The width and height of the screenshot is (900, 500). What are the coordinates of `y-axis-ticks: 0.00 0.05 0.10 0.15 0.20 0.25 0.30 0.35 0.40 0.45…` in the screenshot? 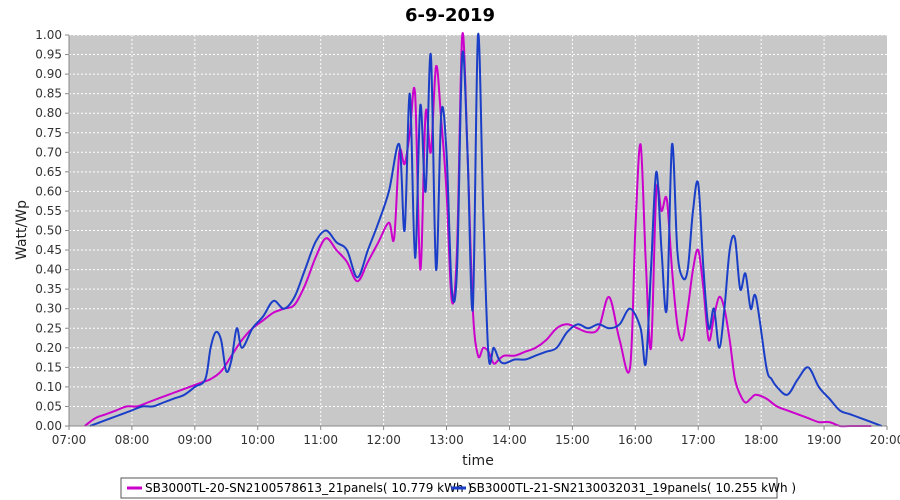 It's located at (52, 230).